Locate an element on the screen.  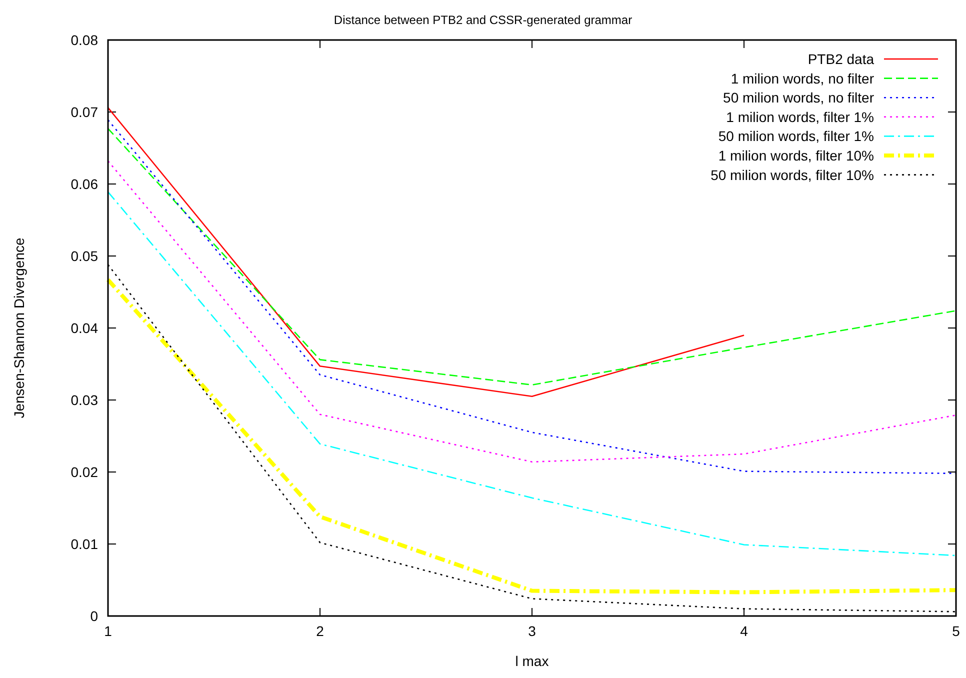
y-axis-title: Jensen-Shannon Divergence is located at coordinates (19, 328).